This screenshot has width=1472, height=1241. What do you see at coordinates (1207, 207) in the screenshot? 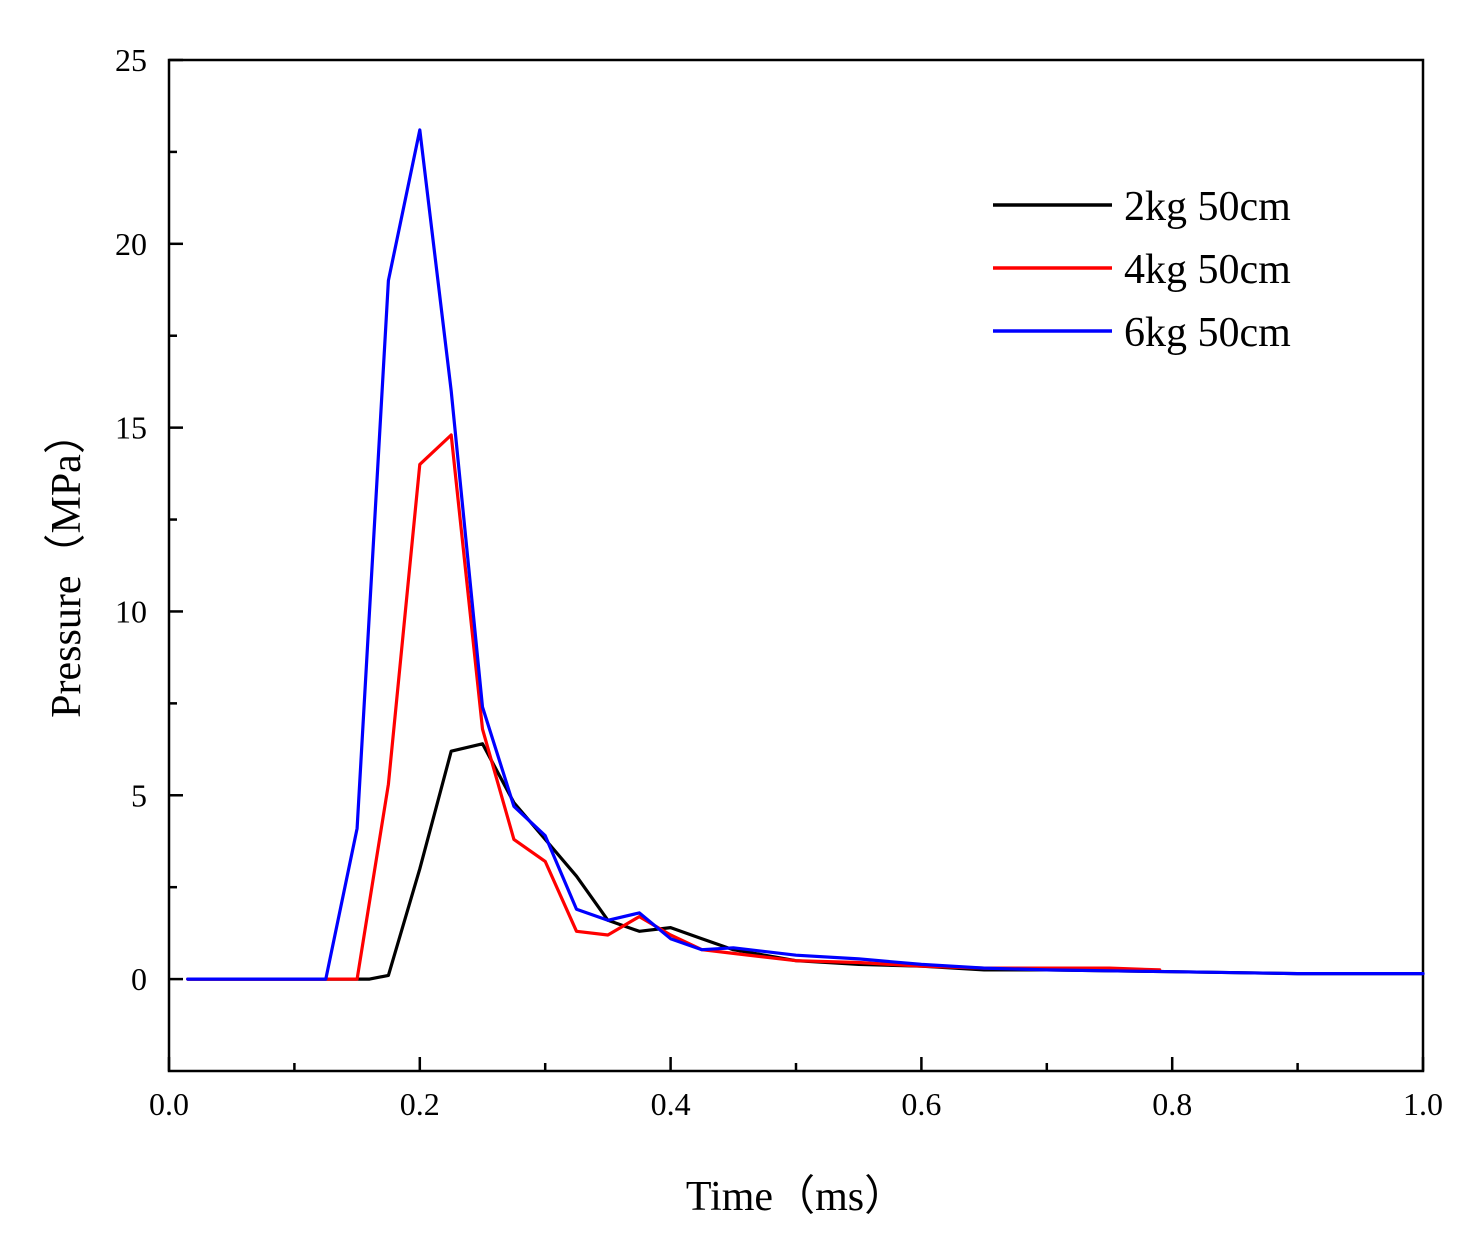
I see `legend-label: 2kg 50cm` at bounding box center [1207, 207].